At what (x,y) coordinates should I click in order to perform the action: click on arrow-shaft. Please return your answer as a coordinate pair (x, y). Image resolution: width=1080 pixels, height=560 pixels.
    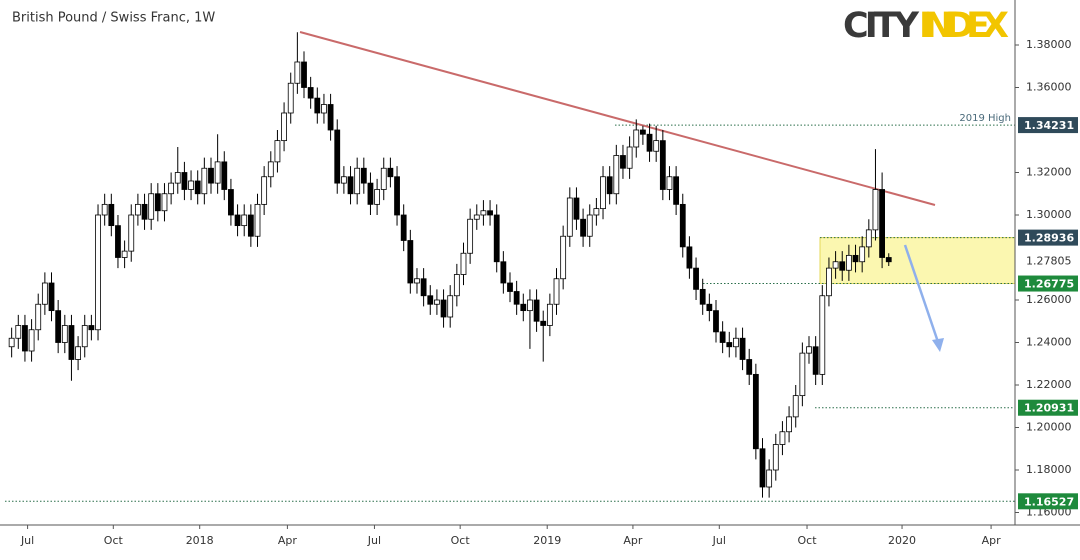
    Looking at the image, I should click on (921, 293).